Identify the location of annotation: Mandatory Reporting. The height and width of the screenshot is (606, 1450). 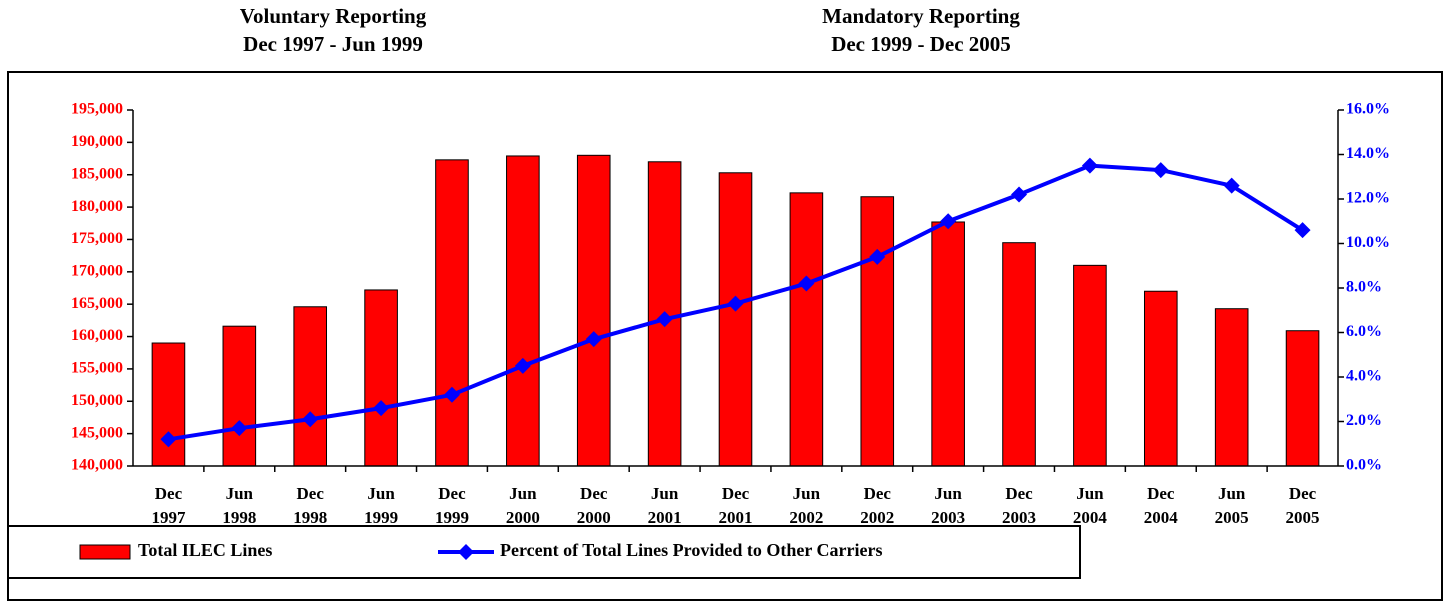
(921, 16).